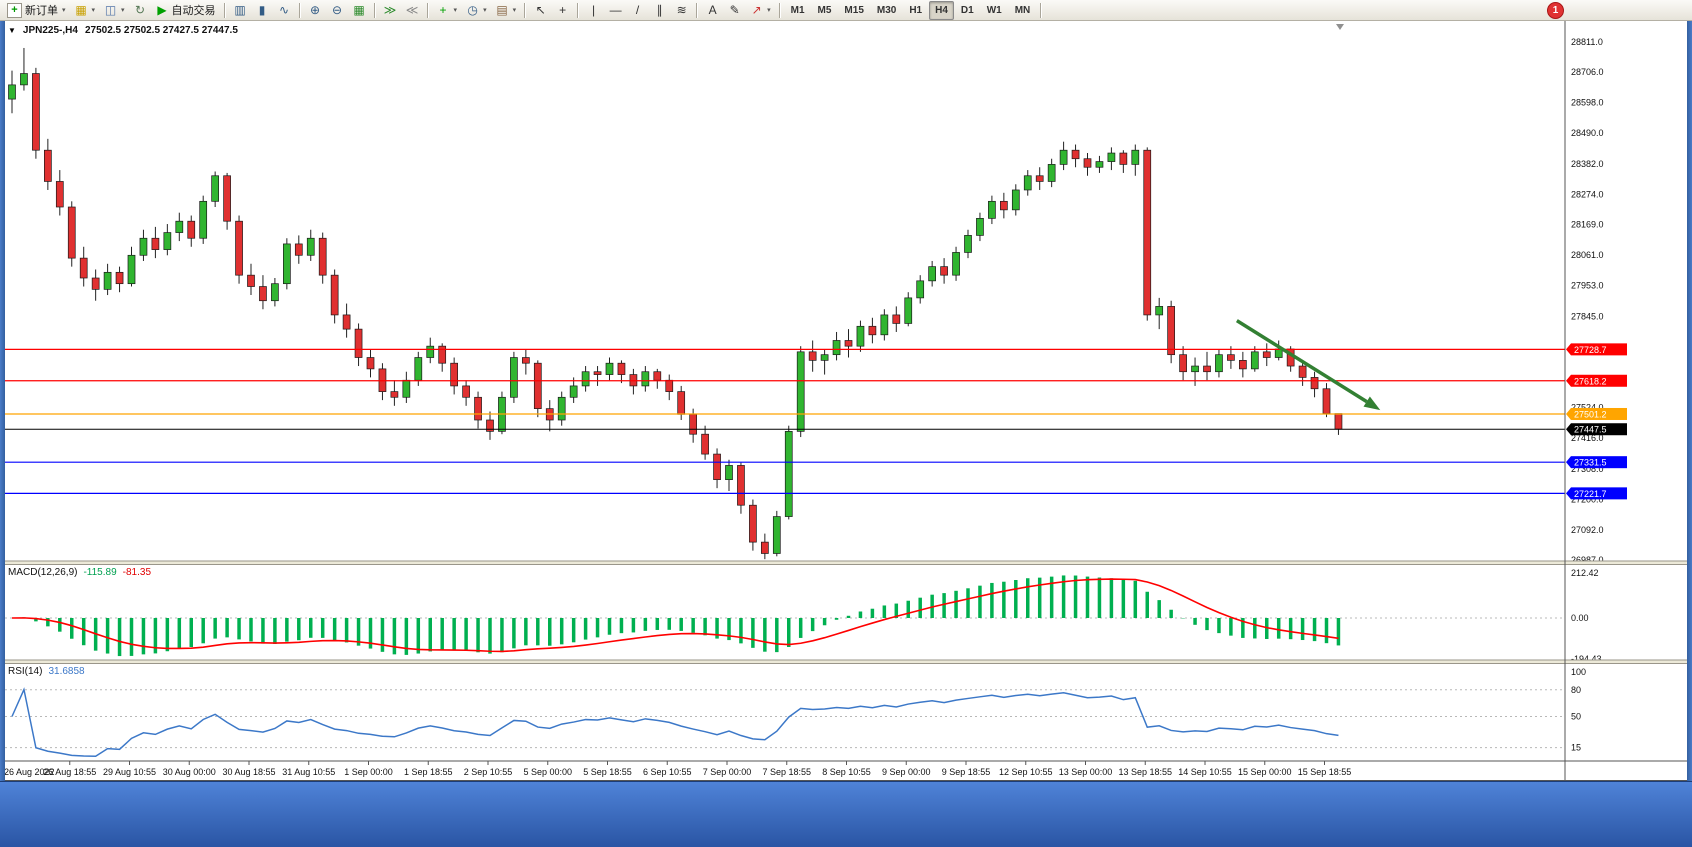 This screenshot has height=847, width=1692. What do you see at coordinates (886, 10) in the screenshot?
I see `timeframe-m30: M30` at bounding box center [886, 10].